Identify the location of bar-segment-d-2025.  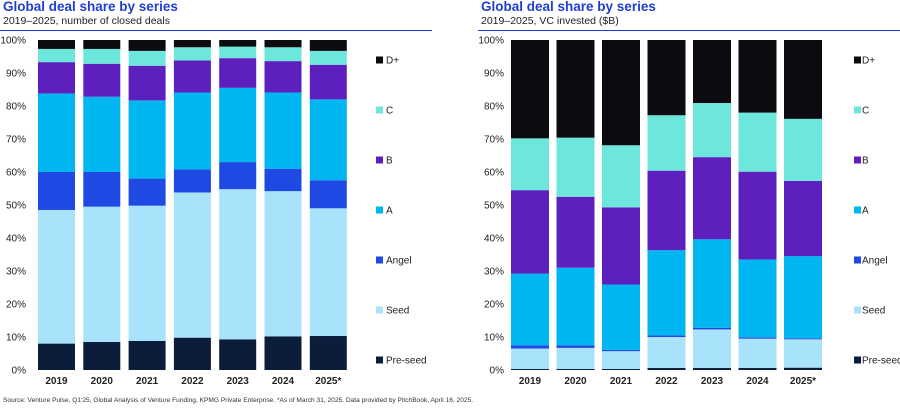
(328, 45).